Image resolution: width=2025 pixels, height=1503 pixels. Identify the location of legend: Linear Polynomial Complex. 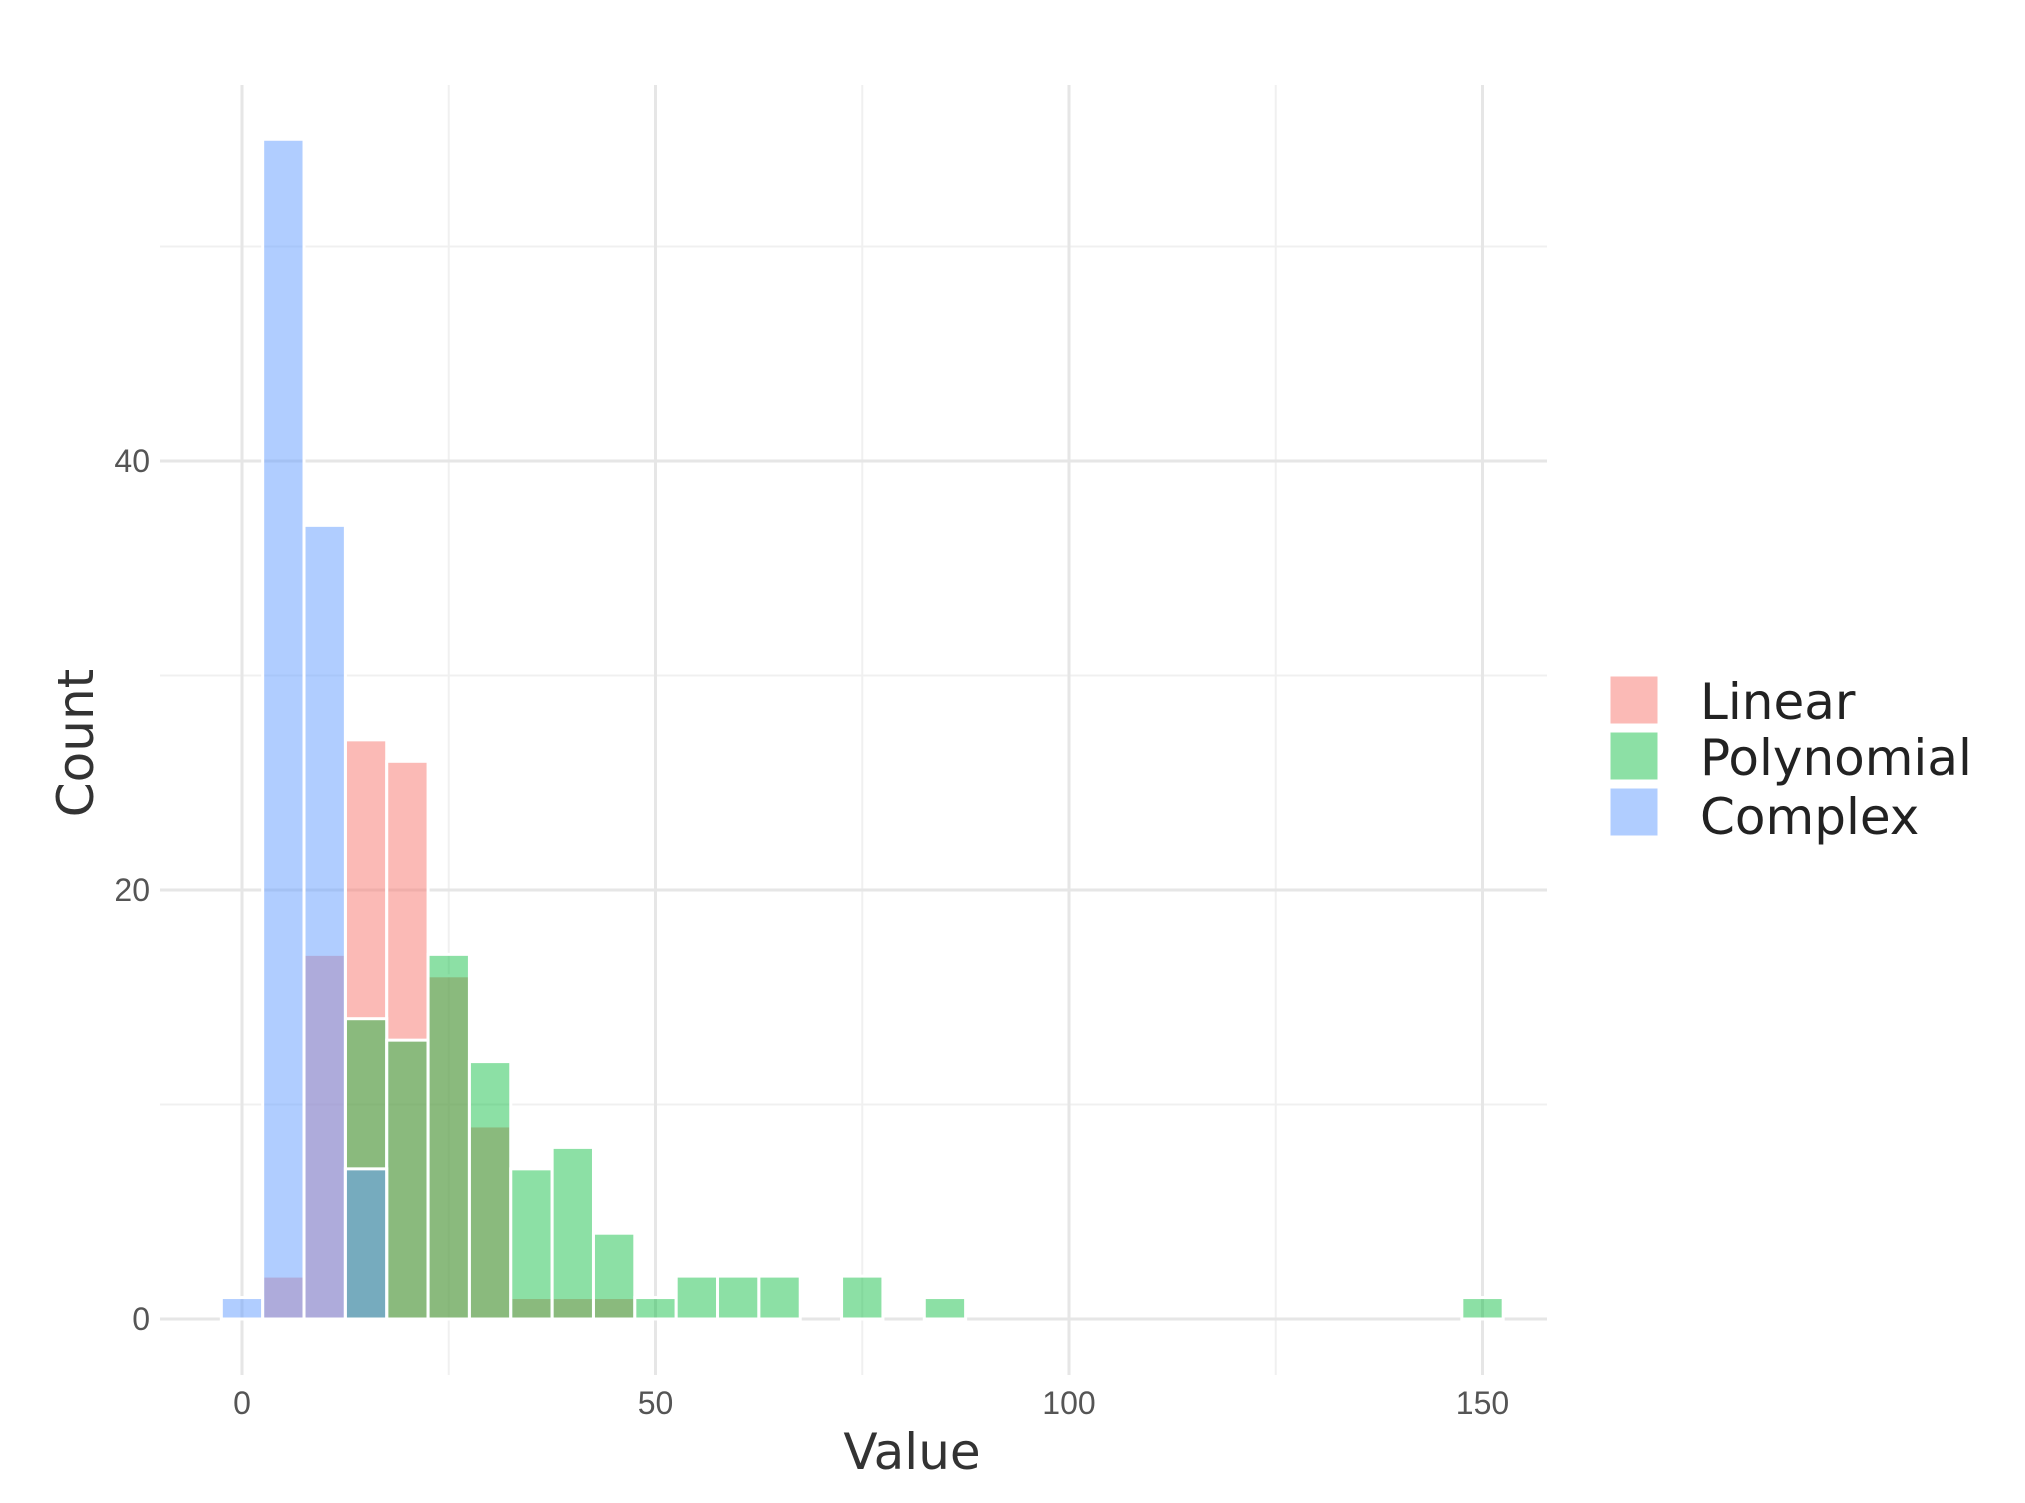
(1789, 759).